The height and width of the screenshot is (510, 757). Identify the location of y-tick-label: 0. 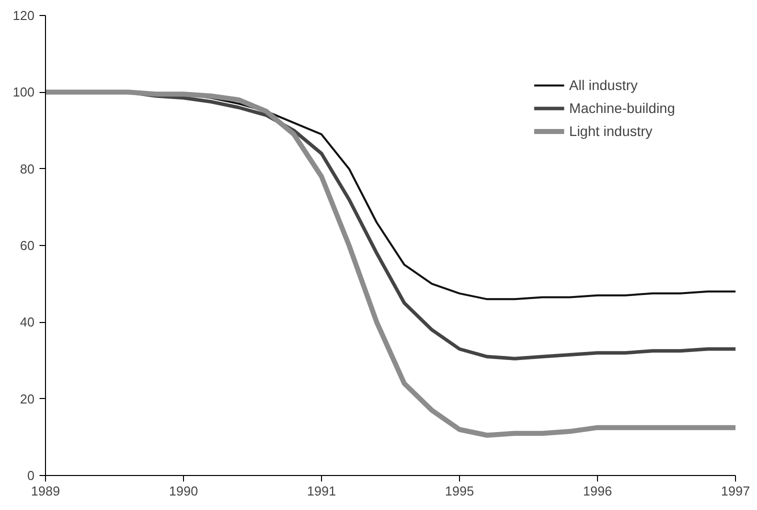
(31, 475).